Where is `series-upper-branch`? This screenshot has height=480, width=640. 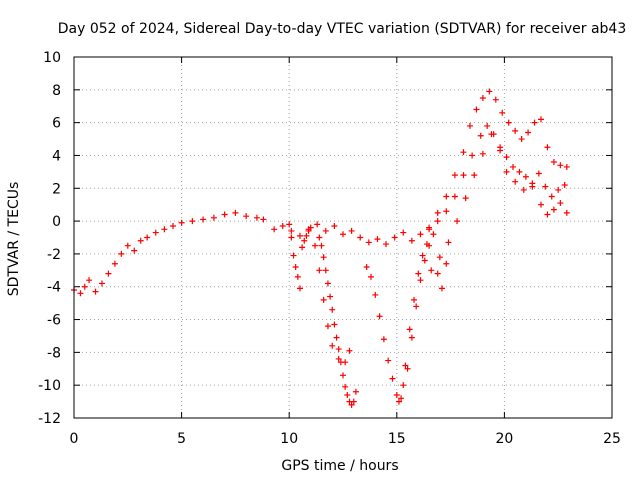 series-upper-branch is located at coordinates (498, 160).